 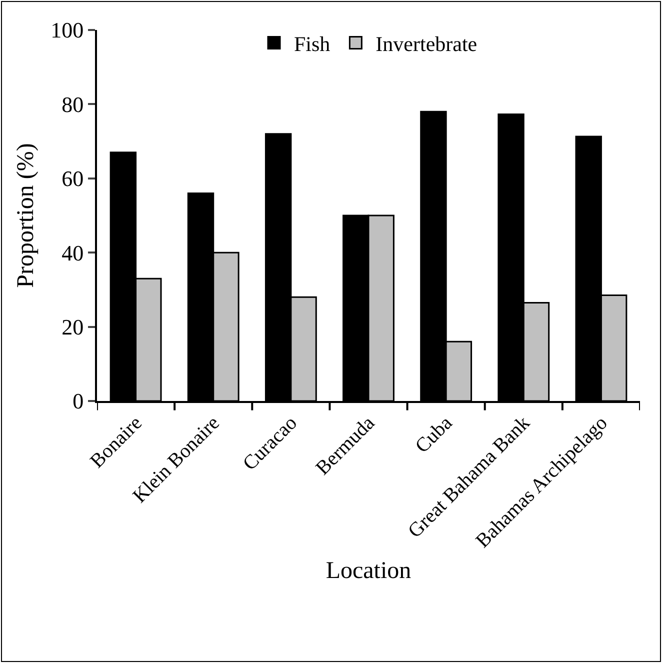 What do you see at coordinates (73, 327) in the screenshot?
I see `y-tick-label: 20` at bounding box center [73, 327].